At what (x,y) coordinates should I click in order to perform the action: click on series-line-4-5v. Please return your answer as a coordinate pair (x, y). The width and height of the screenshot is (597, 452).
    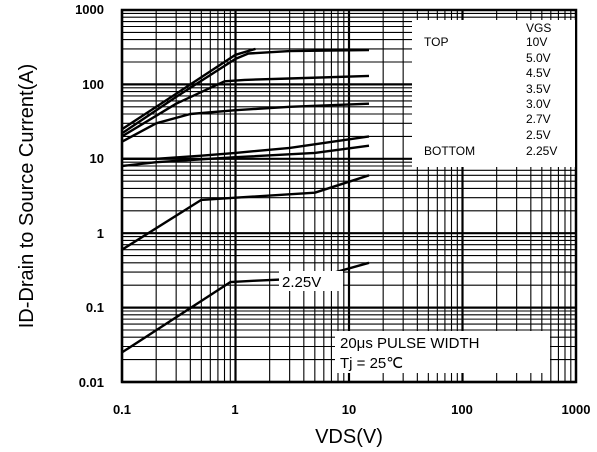
    Looking at the image, I should click on (245, 106).